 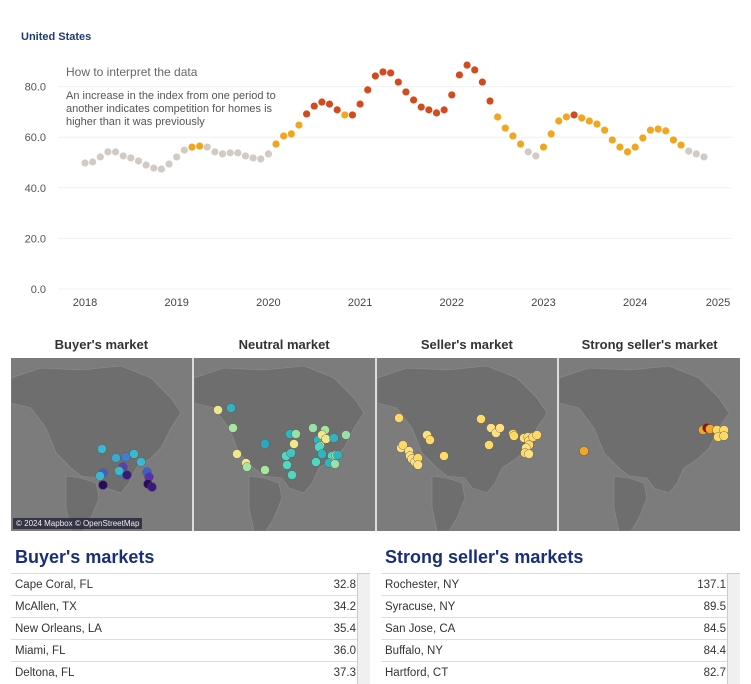 I want to click on map-sellers, so click(x=468, y=444).